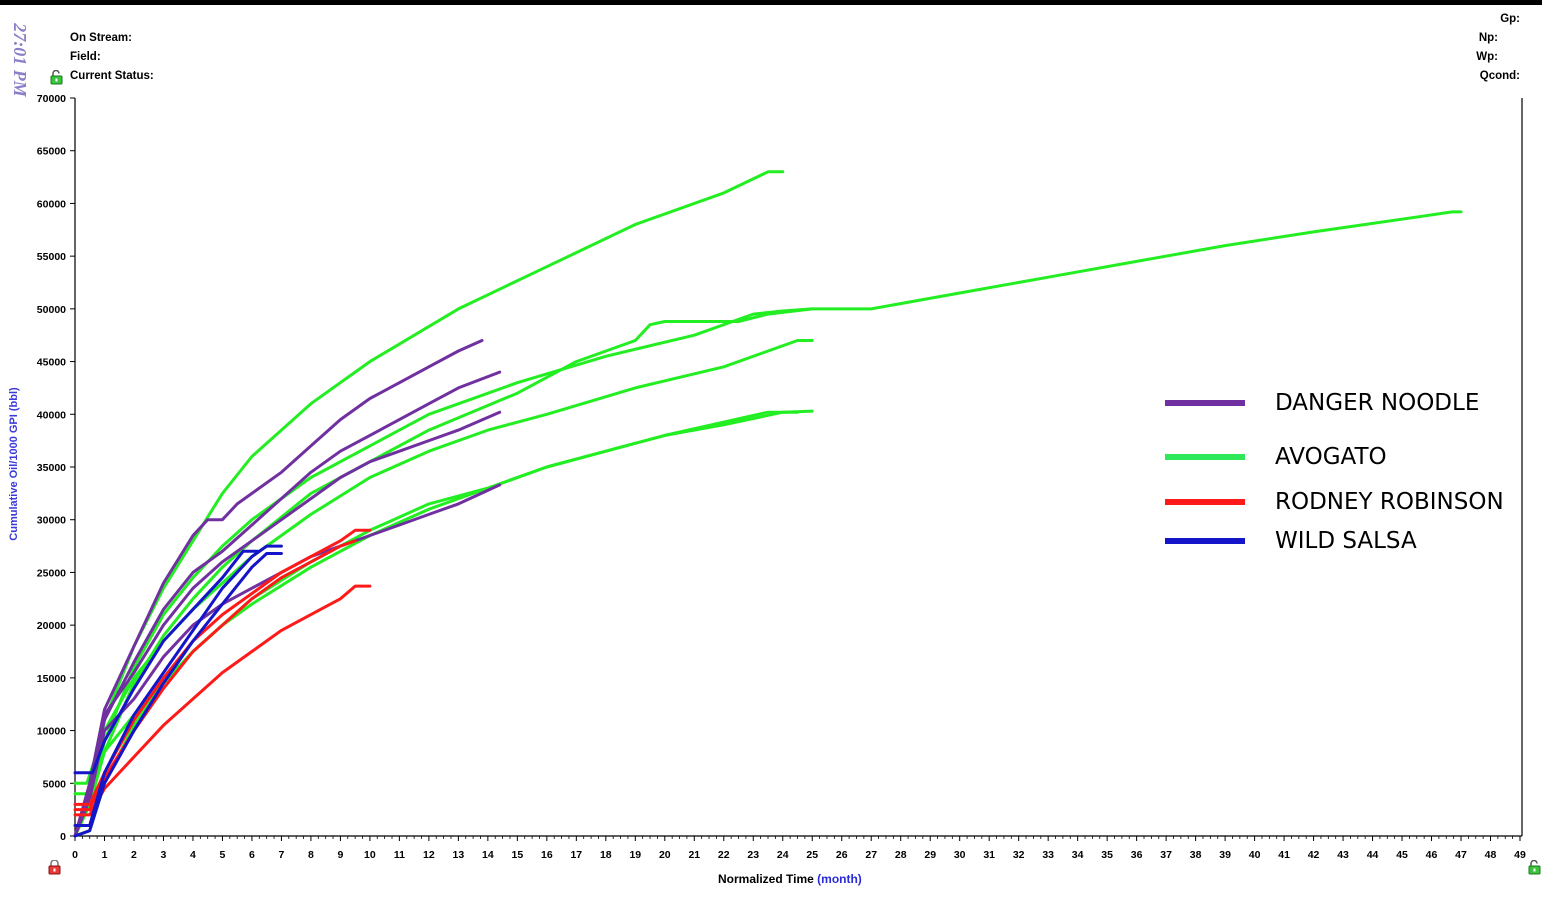 The image size is (1542, 898). I want to click on y-tick-label: 70000, so click(51, 99).